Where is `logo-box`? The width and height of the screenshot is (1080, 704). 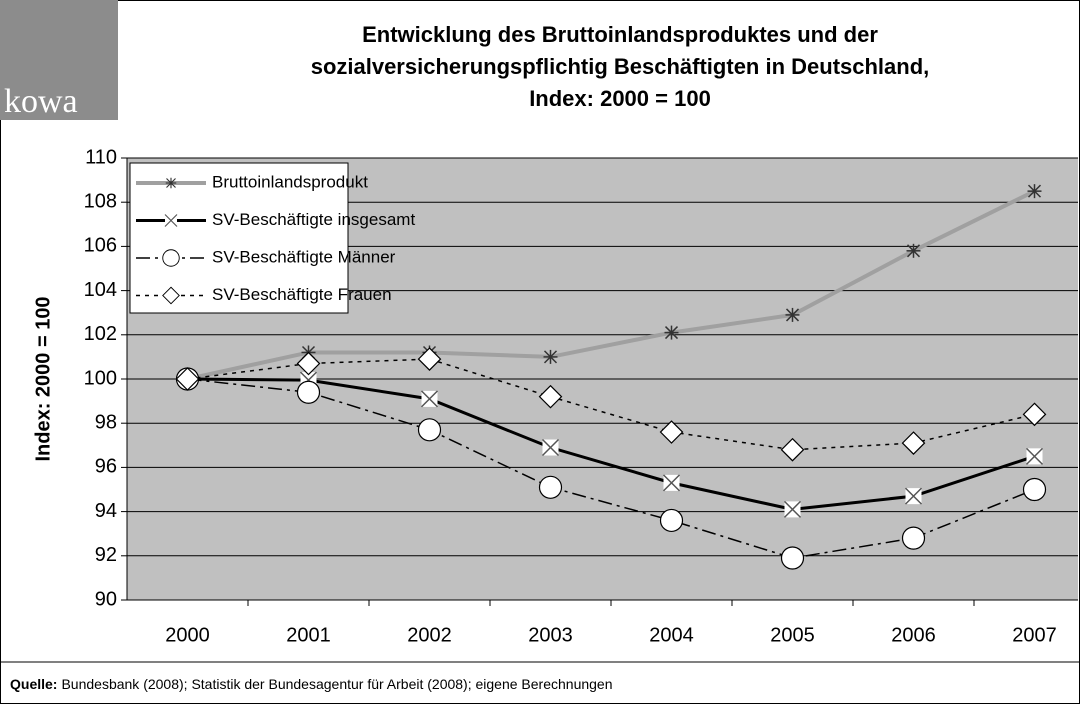
logo-box is located at coordinates (59, 60).